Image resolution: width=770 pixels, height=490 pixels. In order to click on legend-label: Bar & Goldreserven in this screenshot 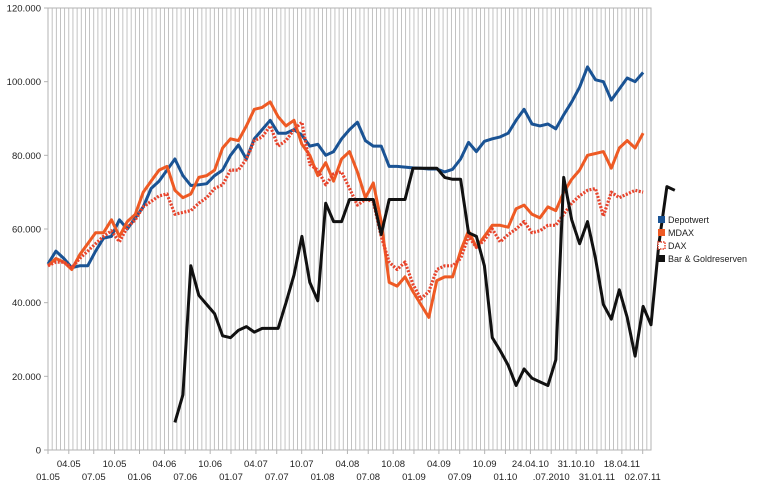, I will do `click(707, 259)`.